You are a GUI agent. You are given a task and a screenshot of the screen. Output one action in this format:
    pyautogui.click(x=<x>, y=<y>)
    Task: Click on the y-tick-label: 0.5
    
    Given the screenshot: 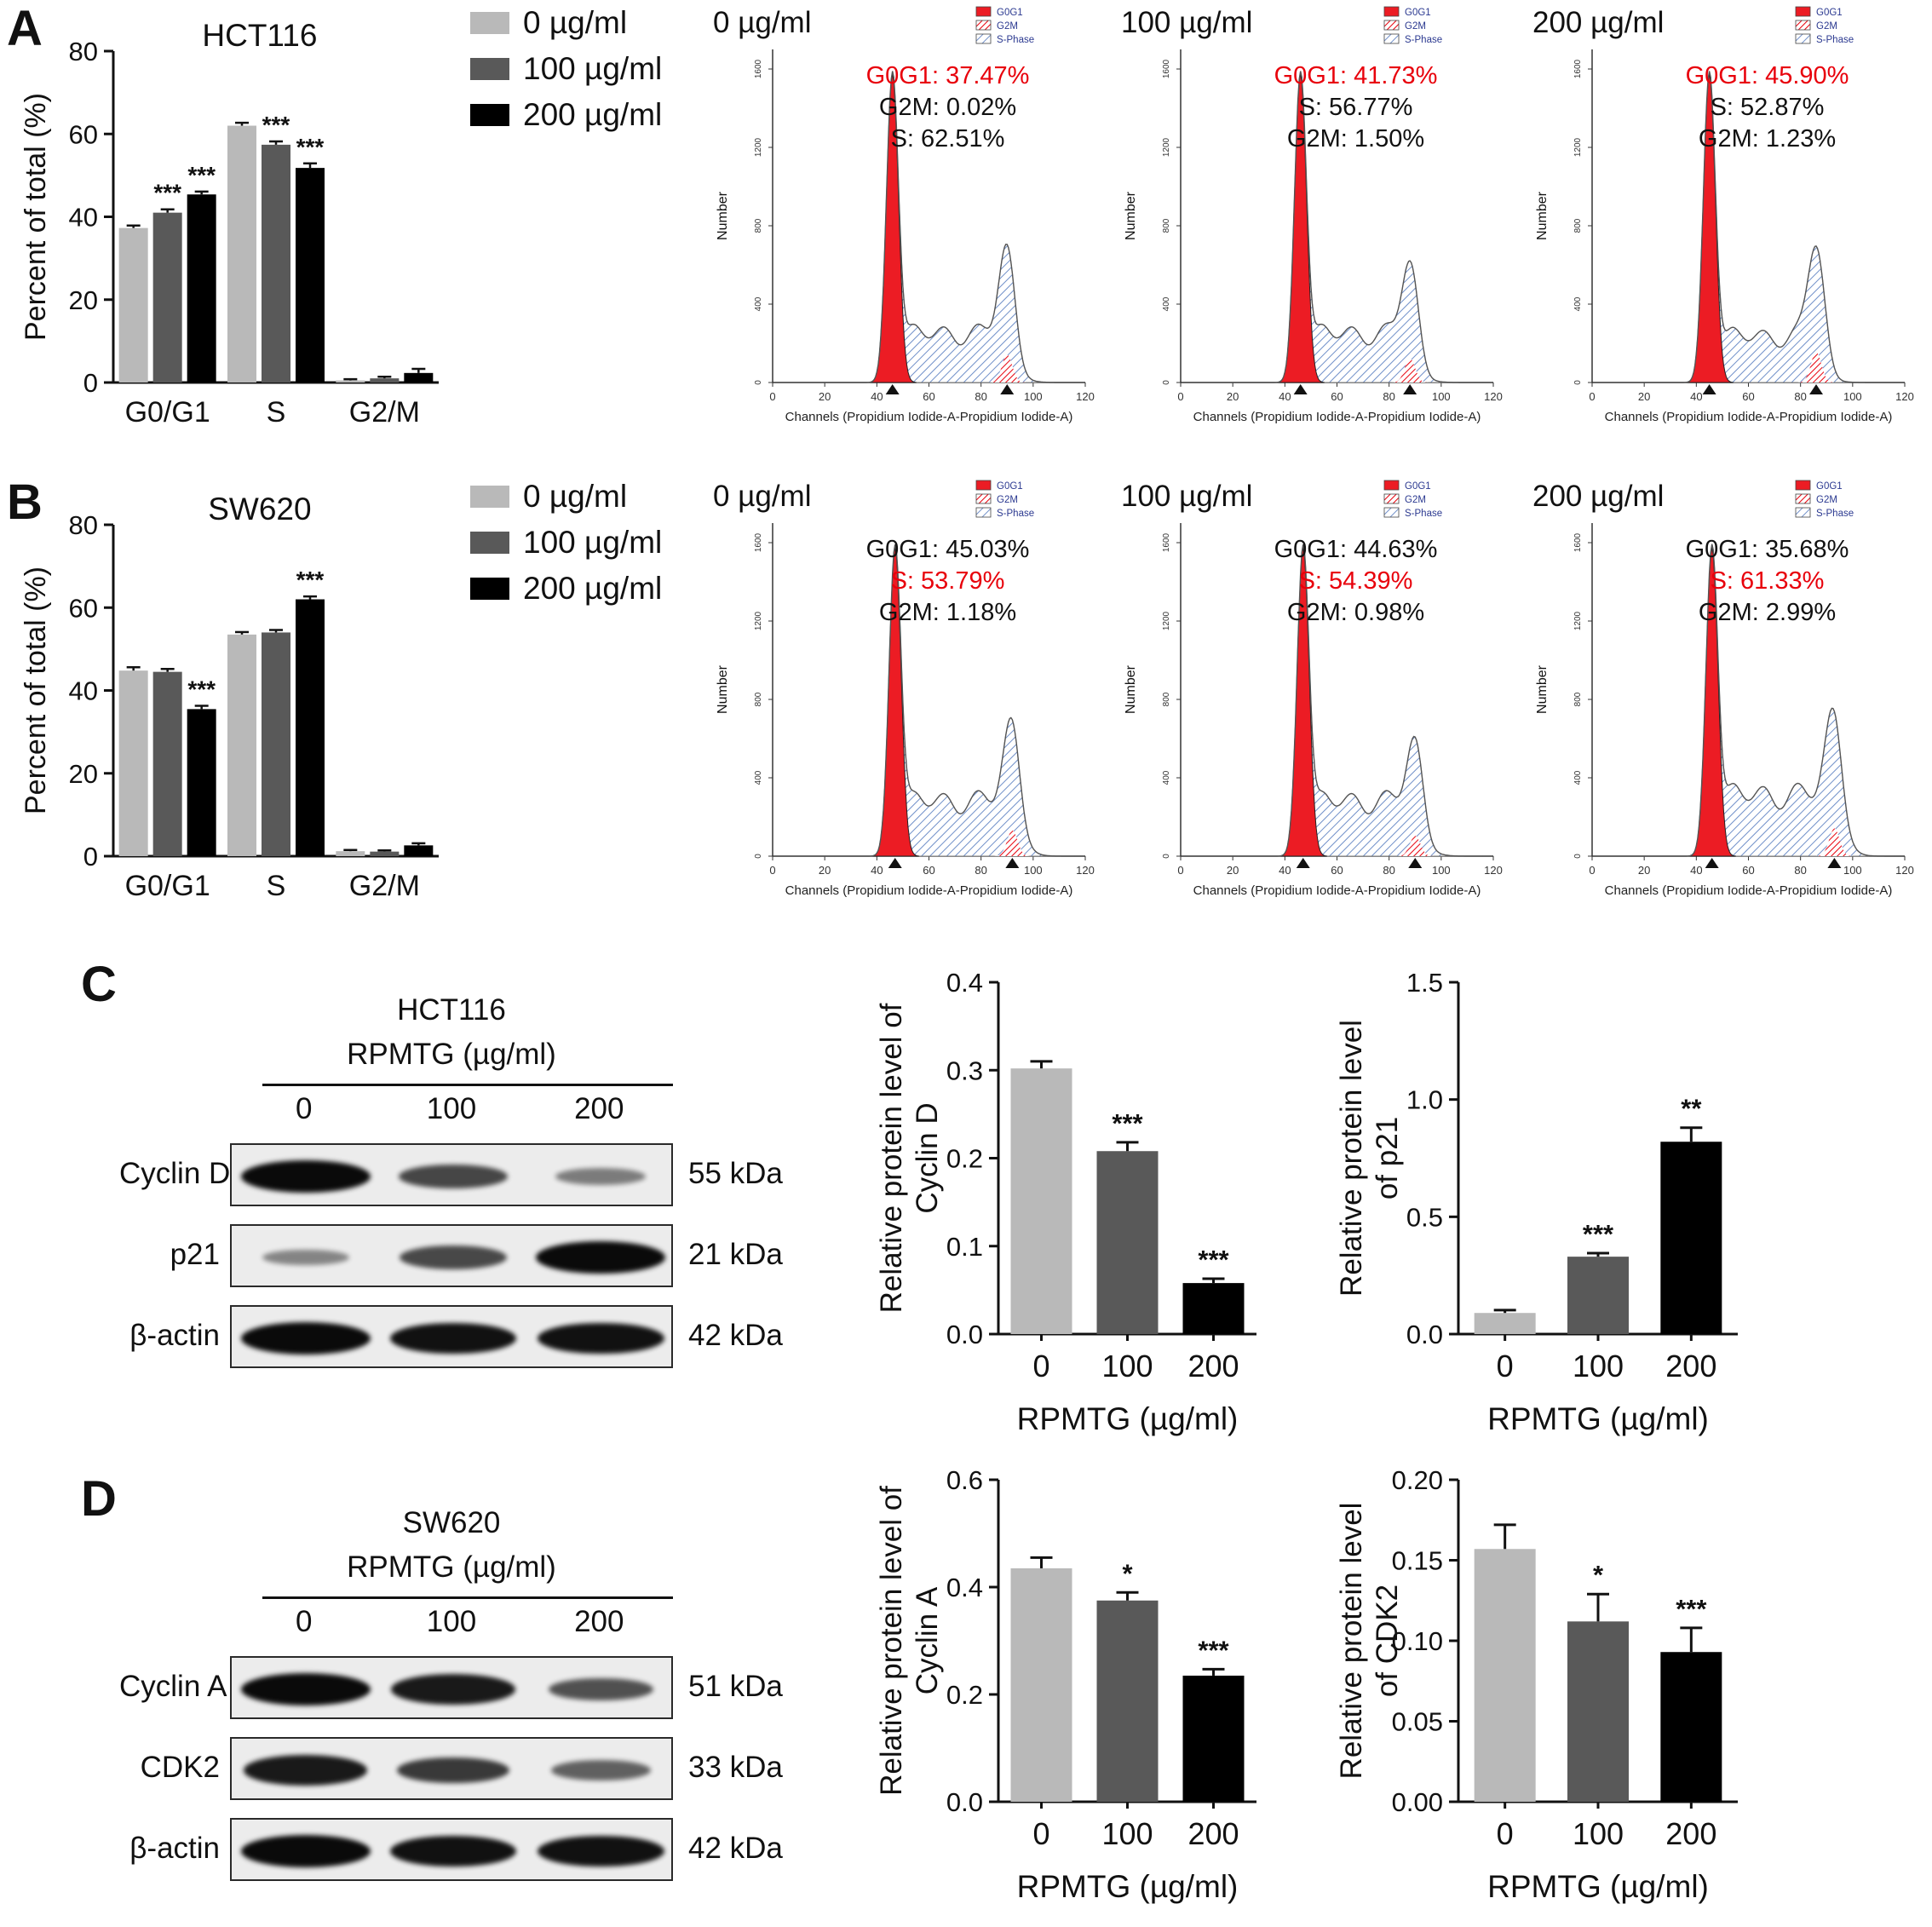 What is the action you would take?
    pyautogui.click(x=1425, y=1217)
    